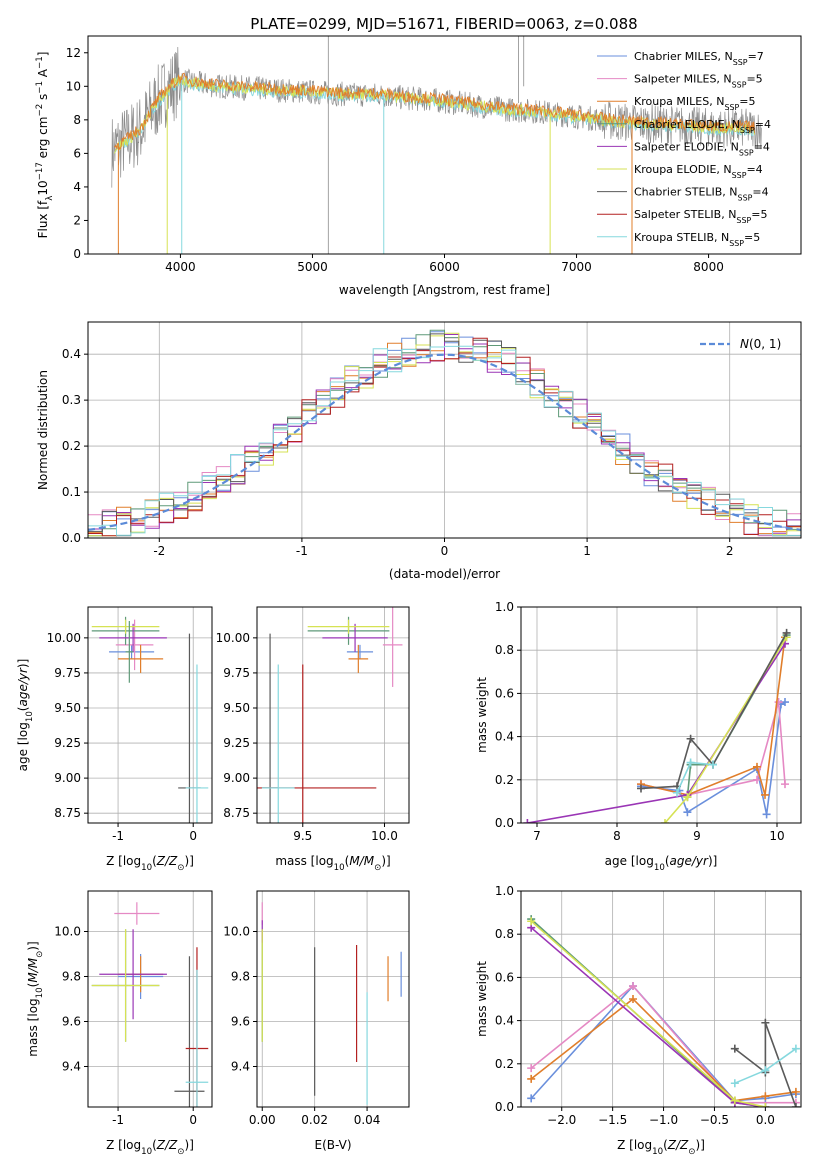  I want to click on y-tick-label: 9.4, so click(71, 1067).